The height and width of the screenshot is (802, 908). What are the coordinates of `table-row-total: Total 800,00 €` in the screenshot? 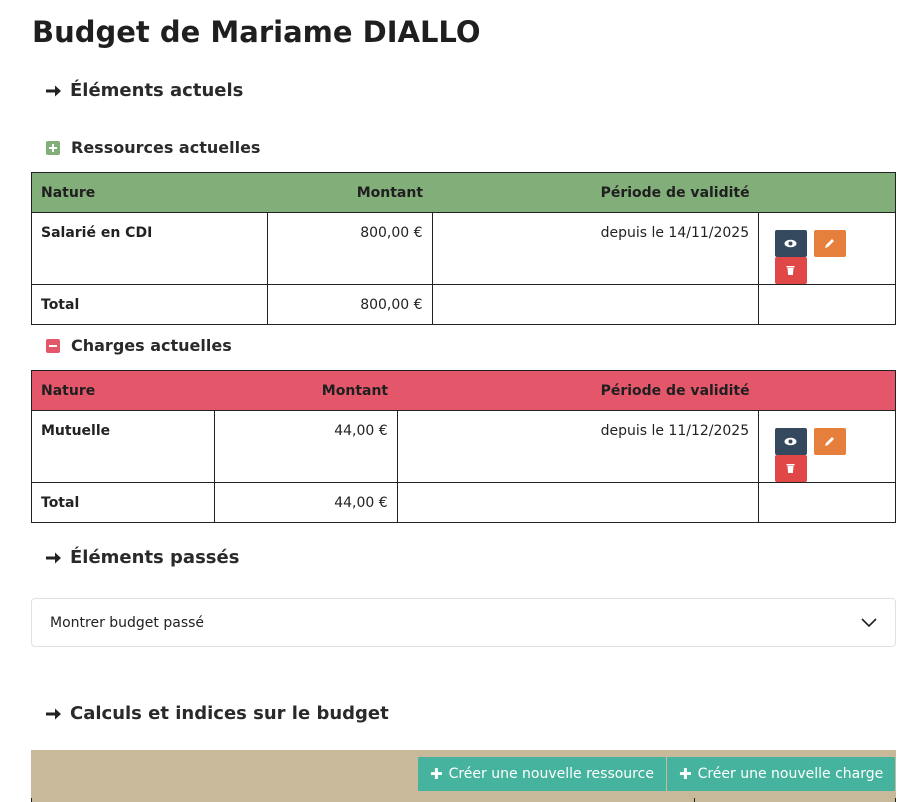 It's located at (463, 304).